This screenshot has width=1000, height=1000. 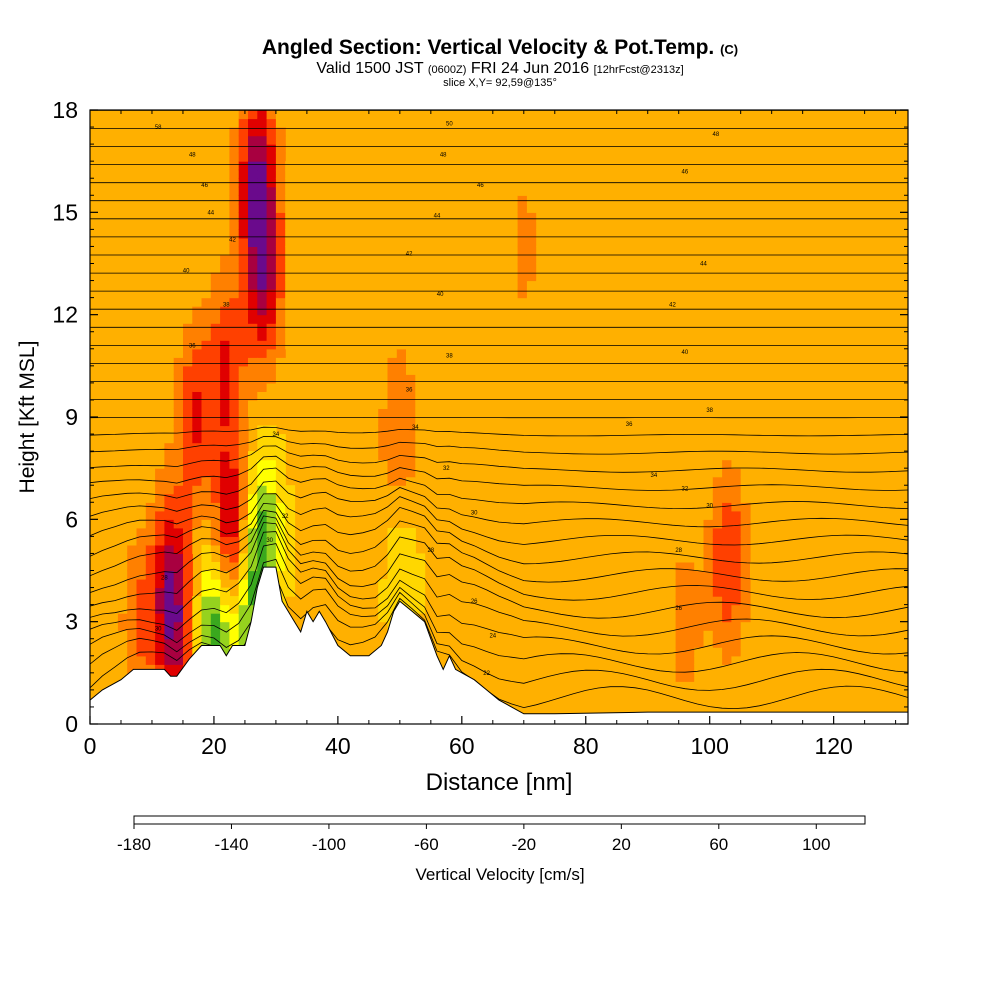 I want to click on colorbar-tick-label: -60, so click(x=426, y=844).